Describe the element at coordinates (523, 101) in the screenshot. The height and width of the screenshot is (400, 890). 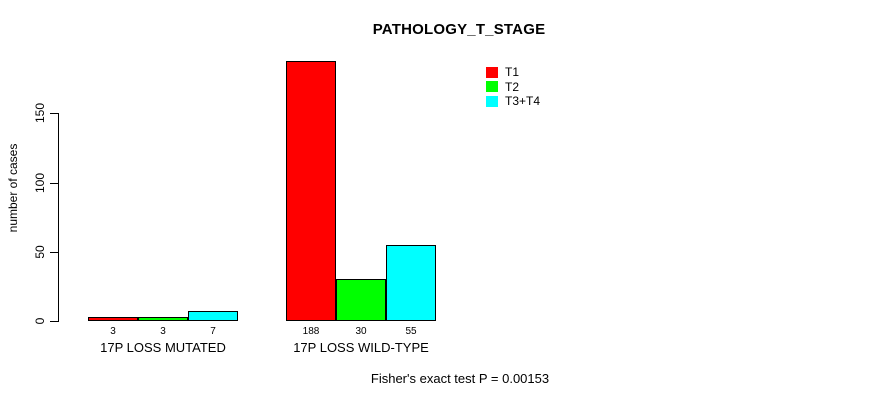
I see `legend-label: T3+T4` at that location.